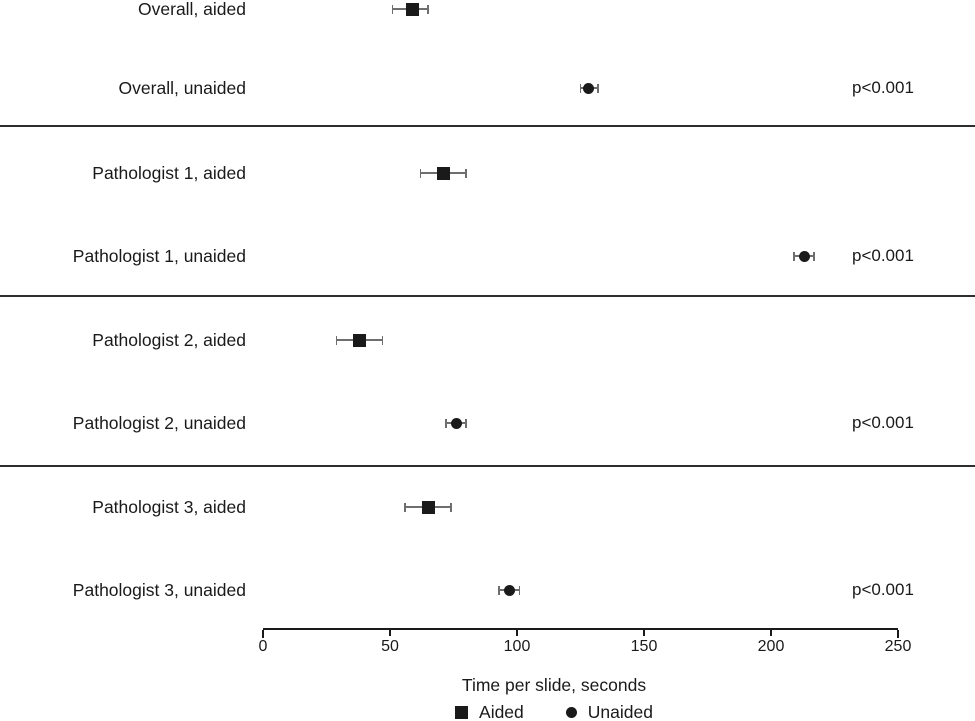 The image size is (975, 721). What do you see at coordinates (554, 711) in the screenshot?
I see `legend: Aided Unaided` at bounding box center [554, 711].